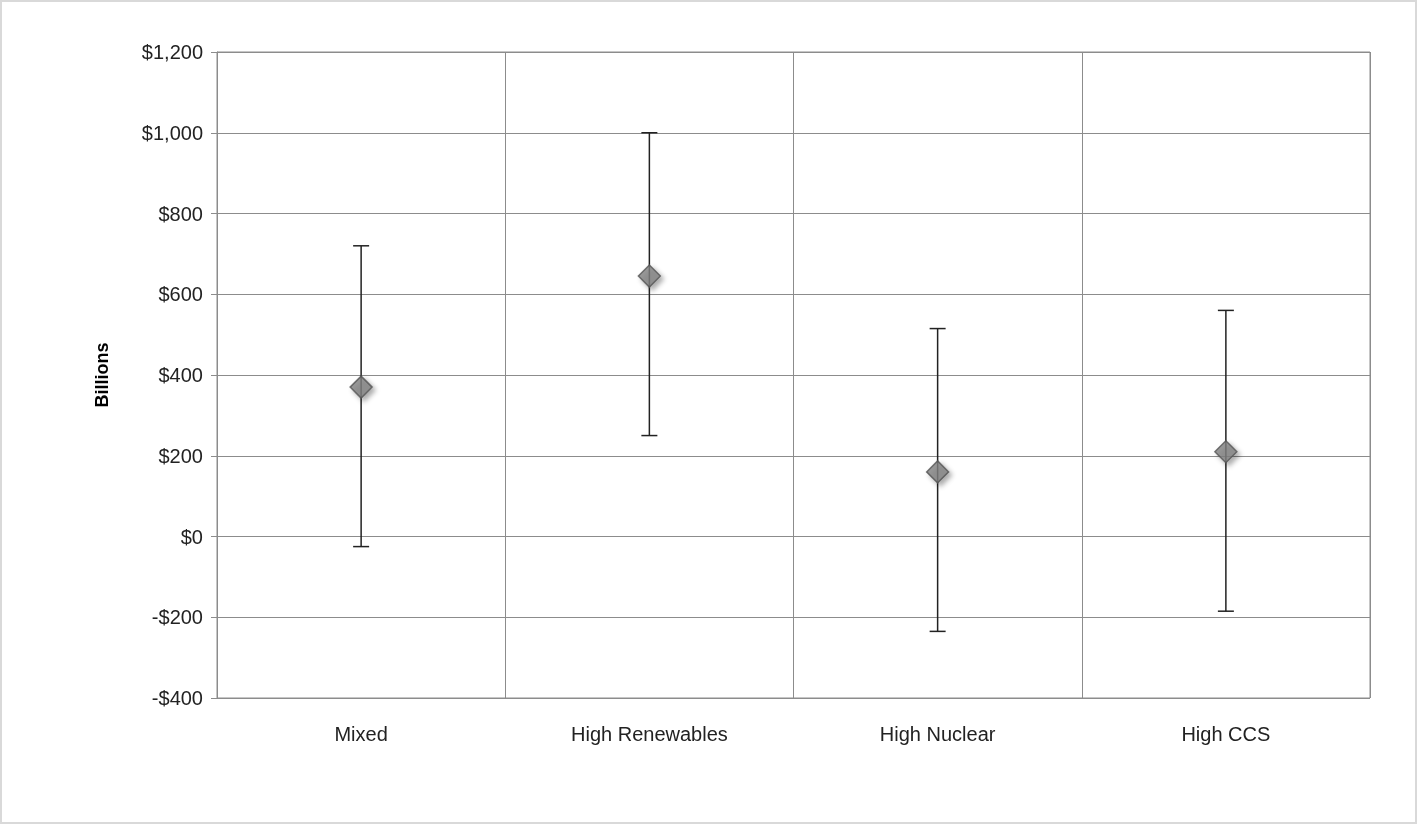 This screenshot has width=1417, height=824. What do you see at coordinates (180, 294) in the screenshot?
I see `y-tick-label: $600` at bounding box center [180, 294].